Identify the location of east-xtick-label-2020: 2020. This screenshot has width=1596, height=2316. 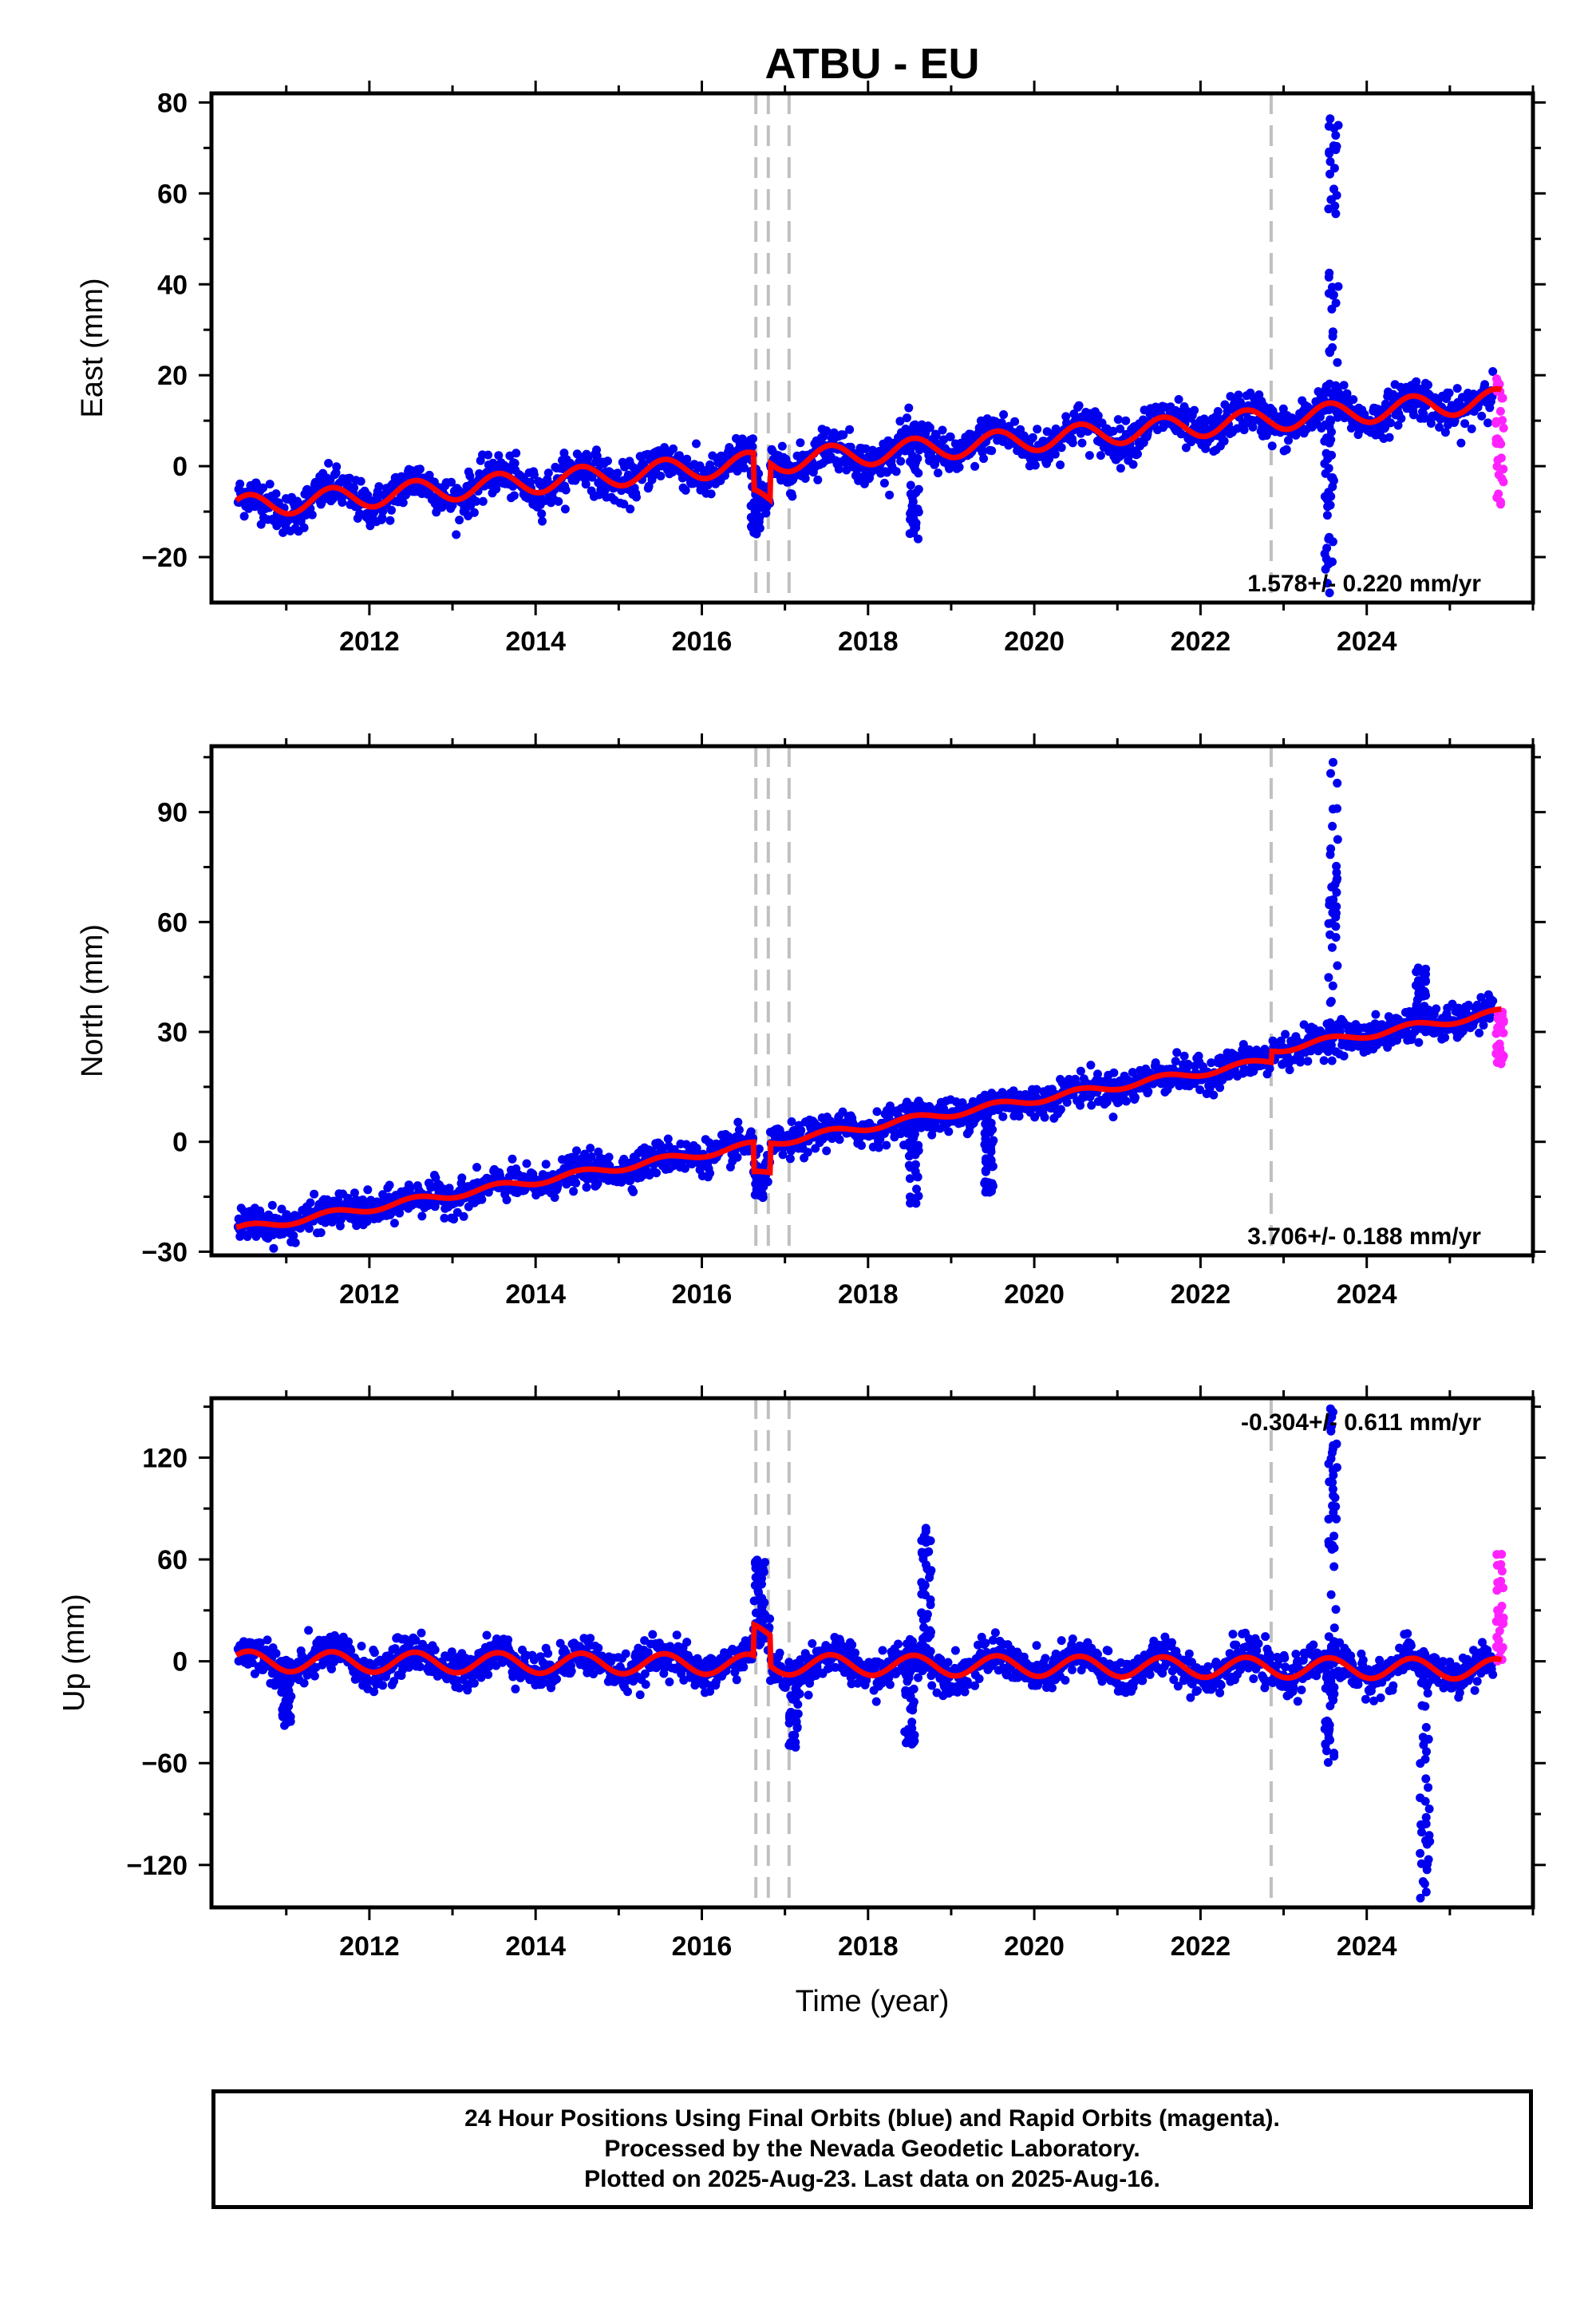
(1034, 641).